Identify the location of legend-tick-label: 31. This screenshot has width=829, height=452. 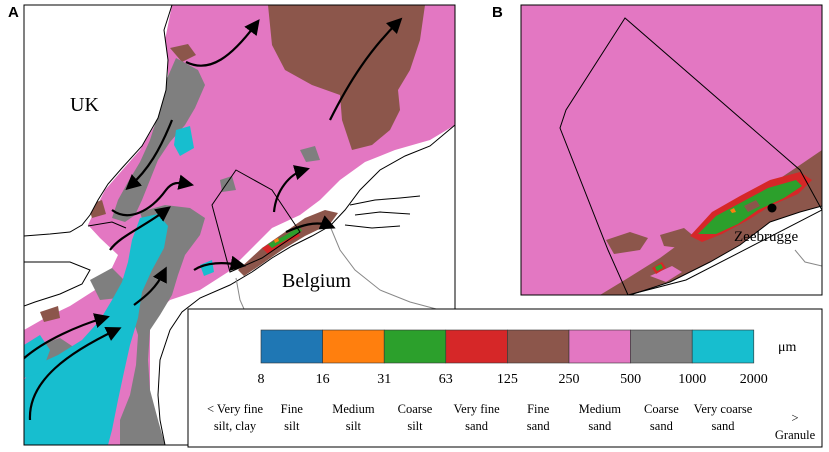
(384, 379).